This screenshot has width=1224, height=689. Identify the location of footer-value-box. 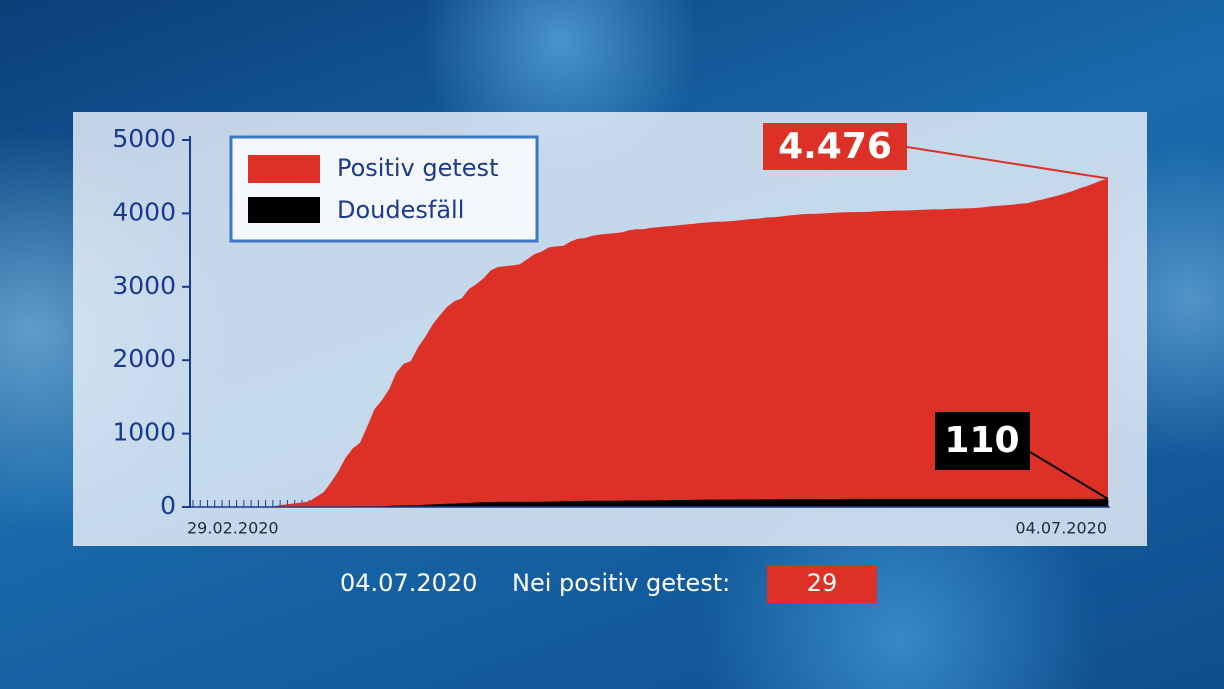
(822, 584).